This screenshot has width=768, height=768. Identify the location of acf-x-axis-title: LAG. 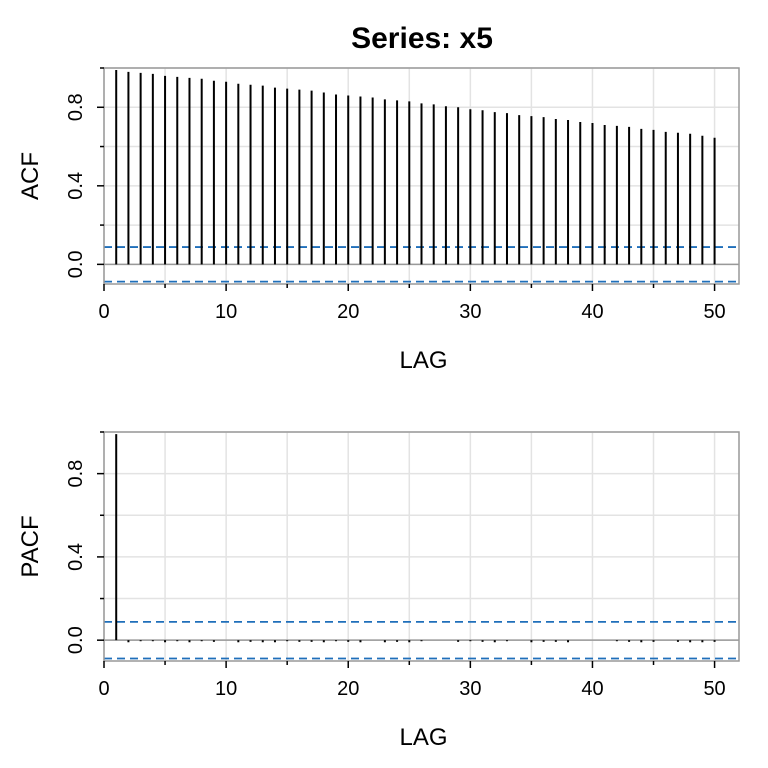
(423, 360).